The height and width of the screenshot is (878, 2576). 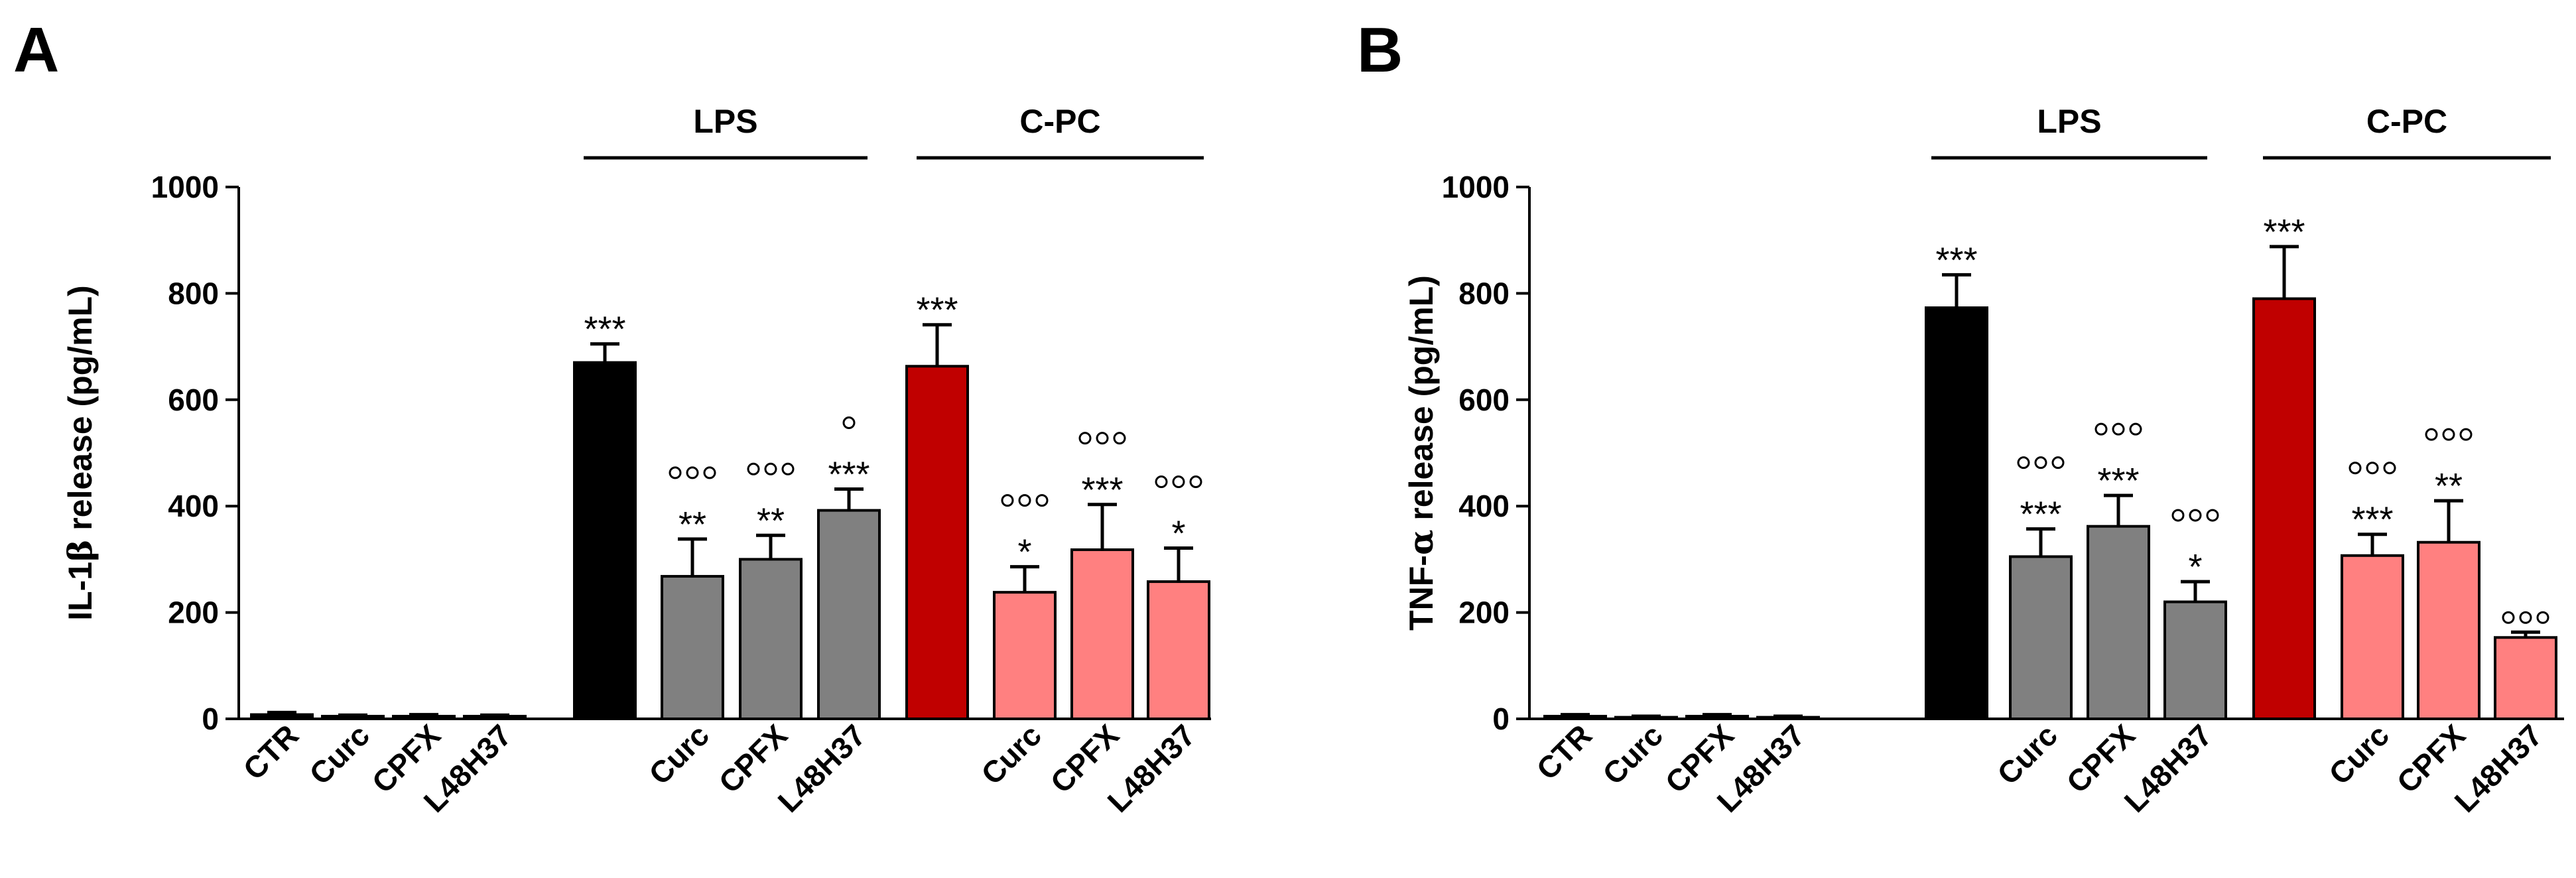 What do you see at coordinates (1422, 593) in the screenshot?
I see `y-axis-label-prefix: TNF-` at bounding box center [1422, 593].